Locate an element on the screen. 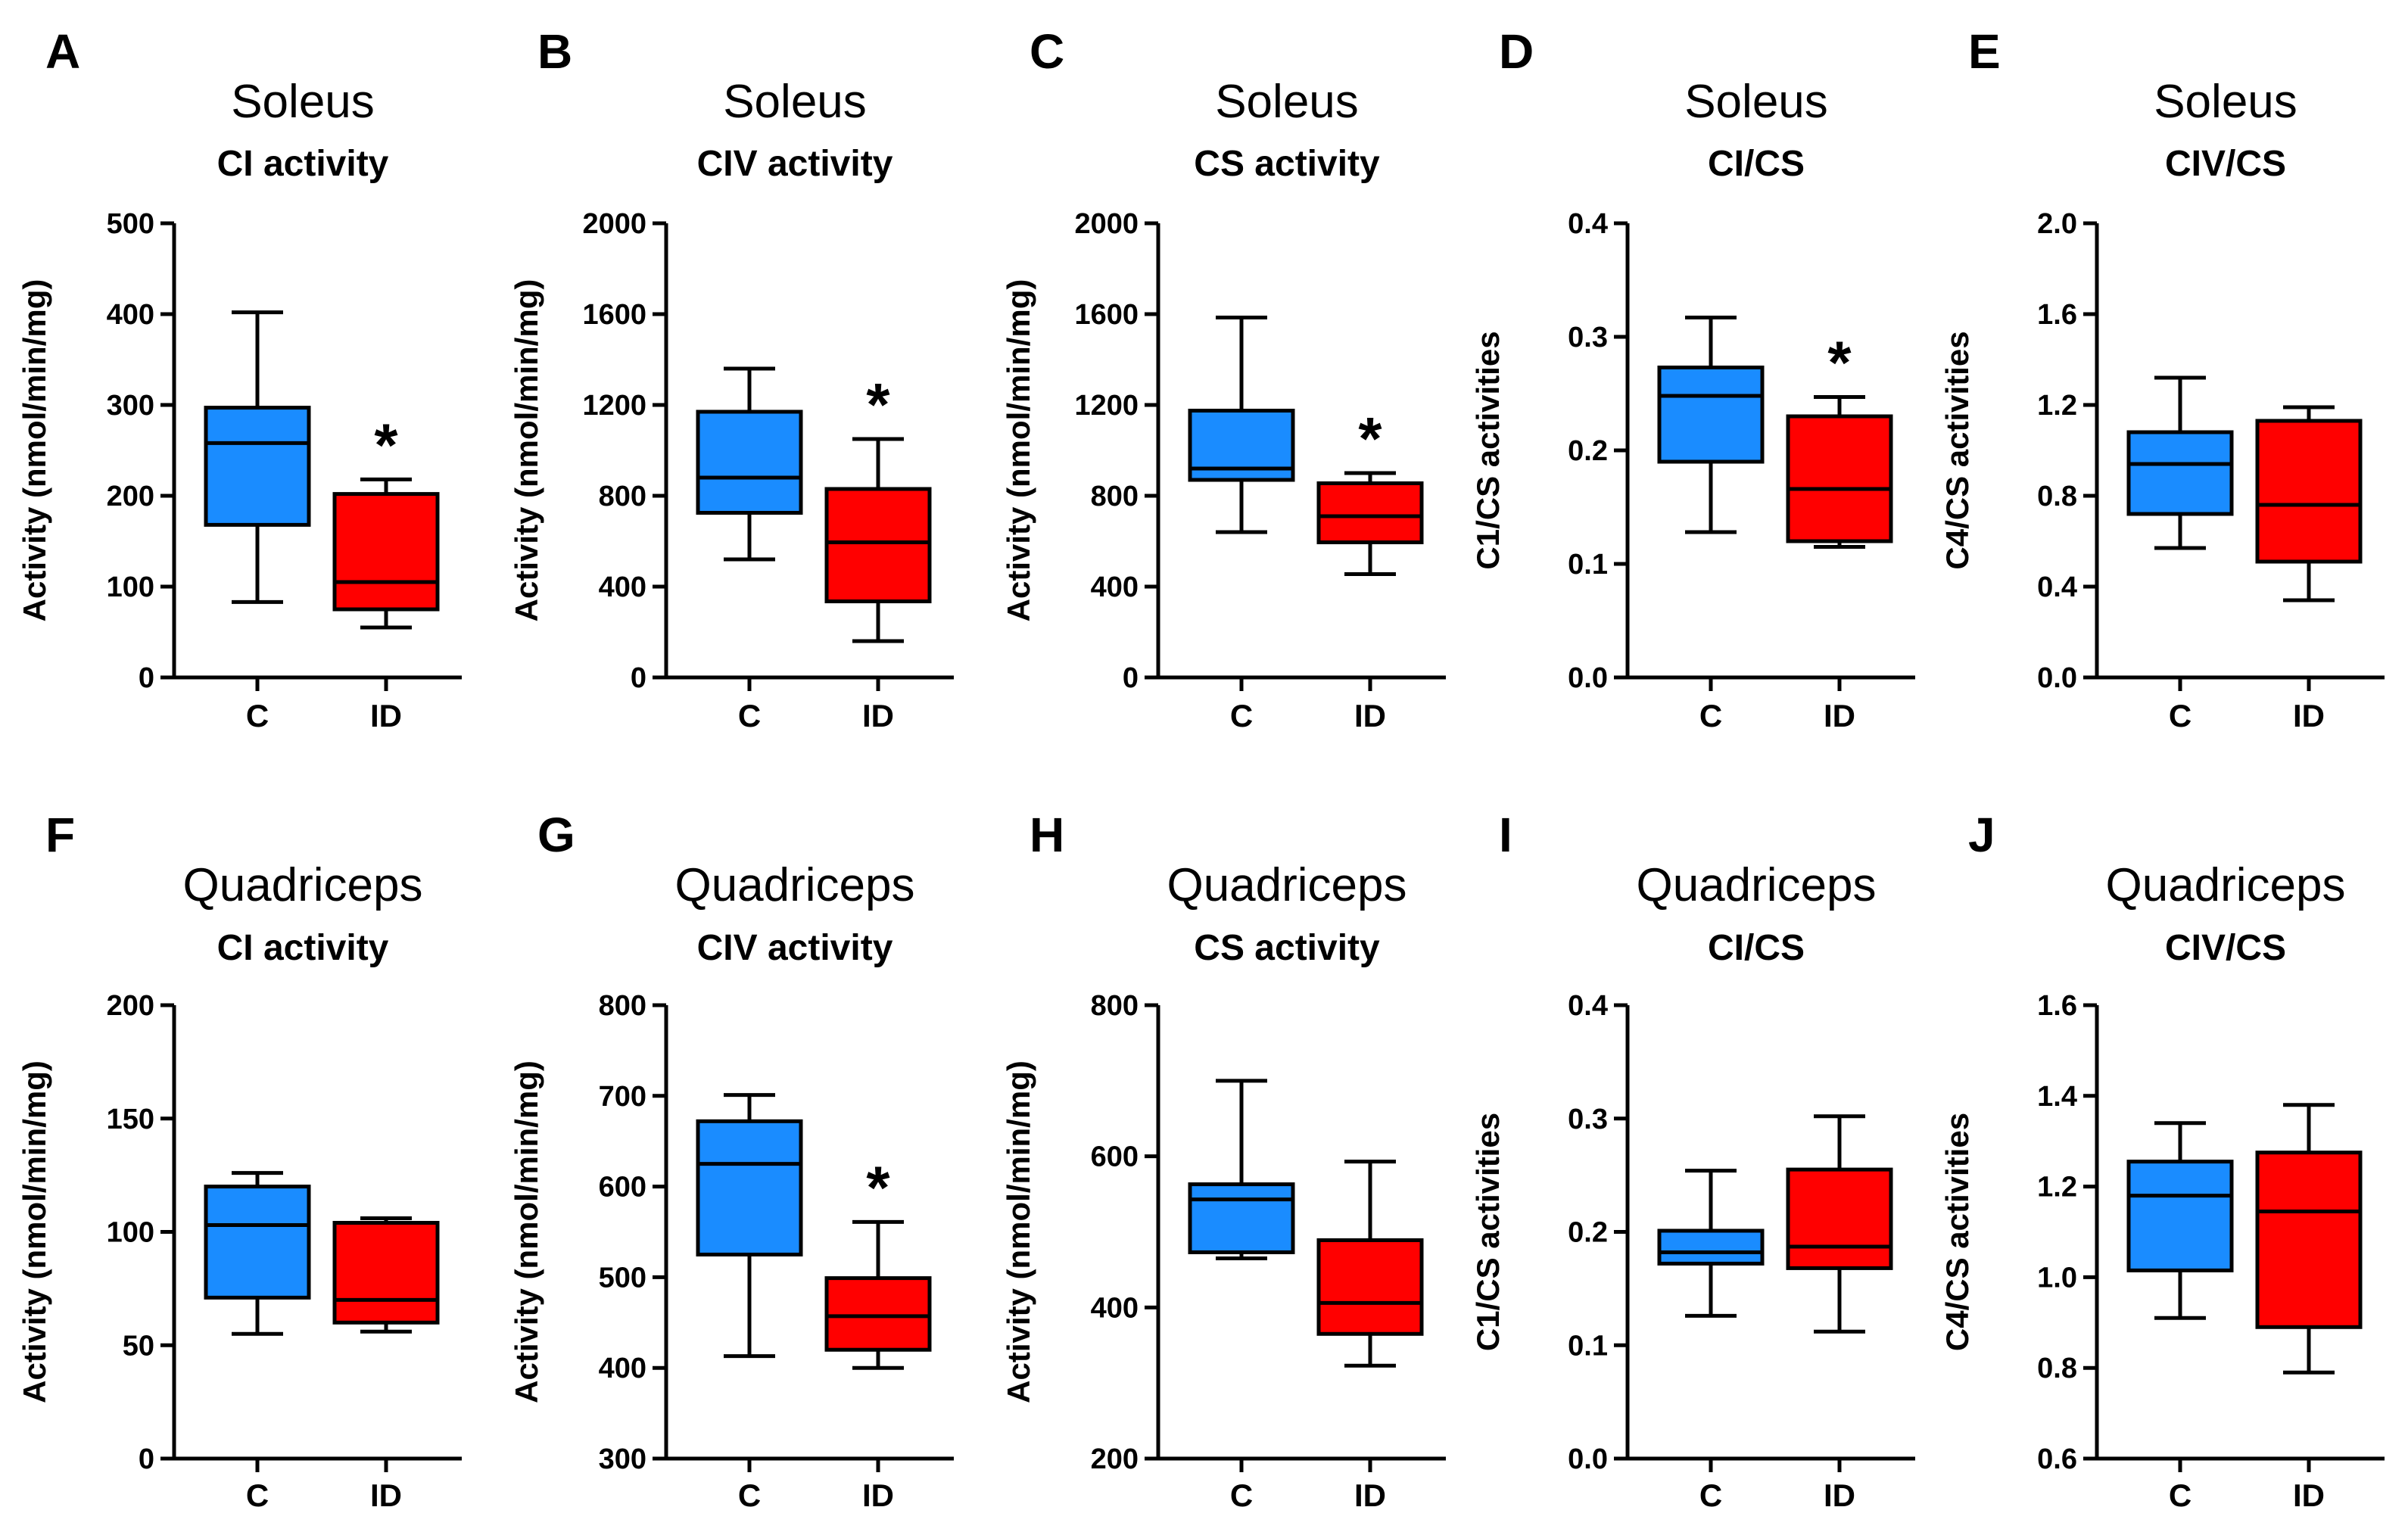  panel-c-ytick-label: 400 is located at coordinates (1115, 587).